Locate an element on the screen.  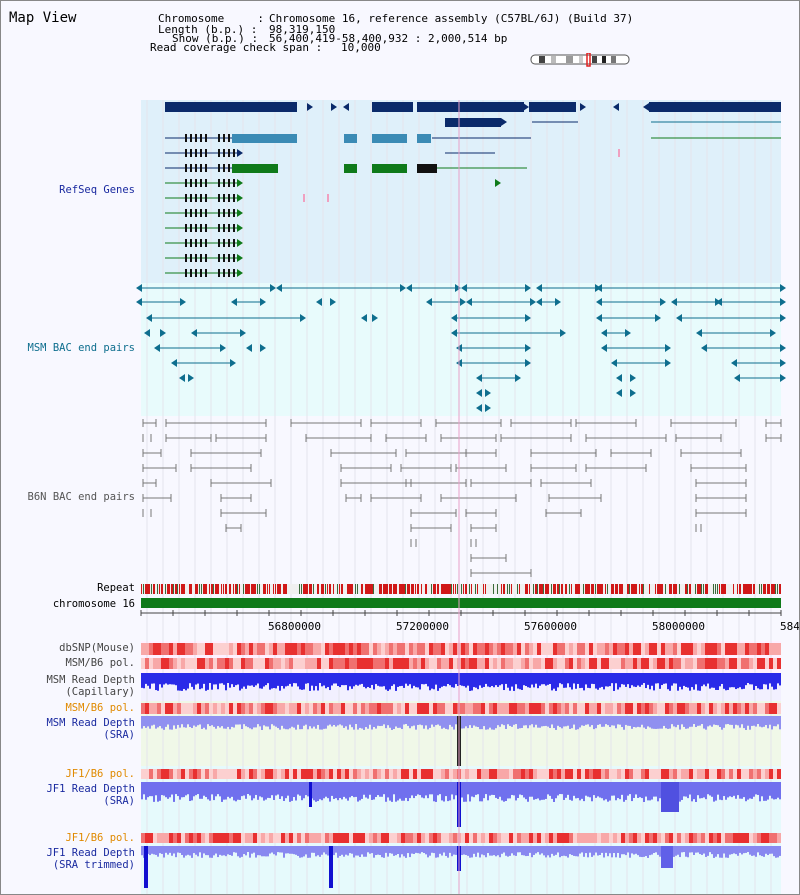
chromosome-ideogram is located at coordinates (580, 60).